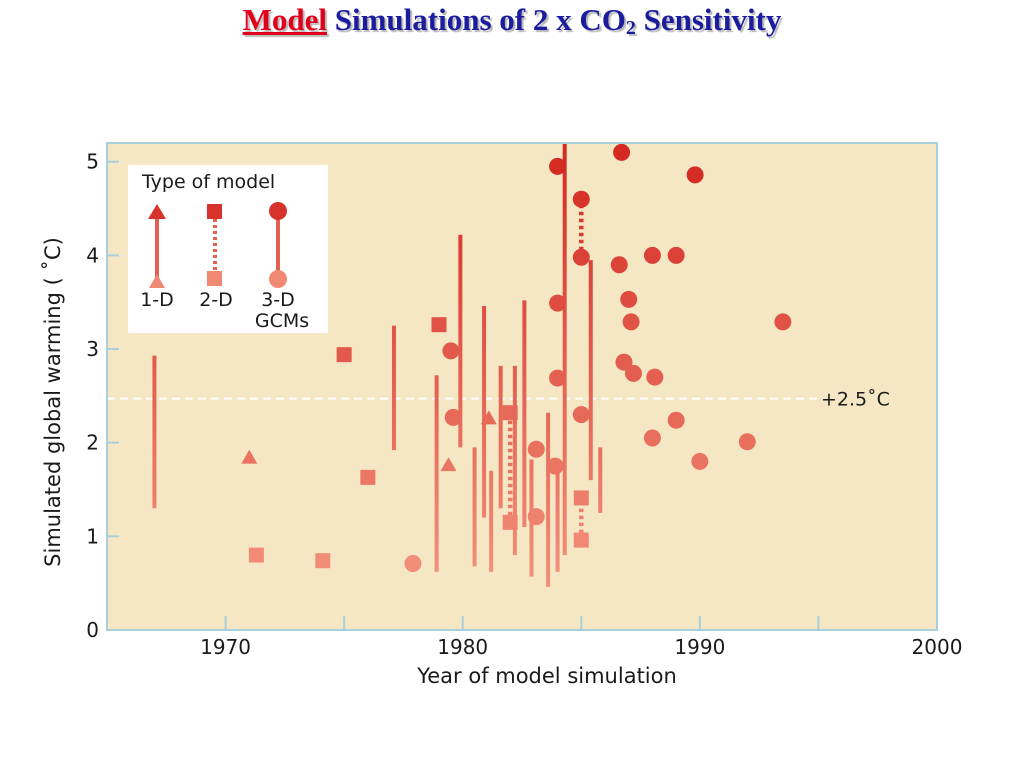  Describe the element at coordinates (157, 300) in the screenshot. I see `legend-label-1d: 1-D` at that location.